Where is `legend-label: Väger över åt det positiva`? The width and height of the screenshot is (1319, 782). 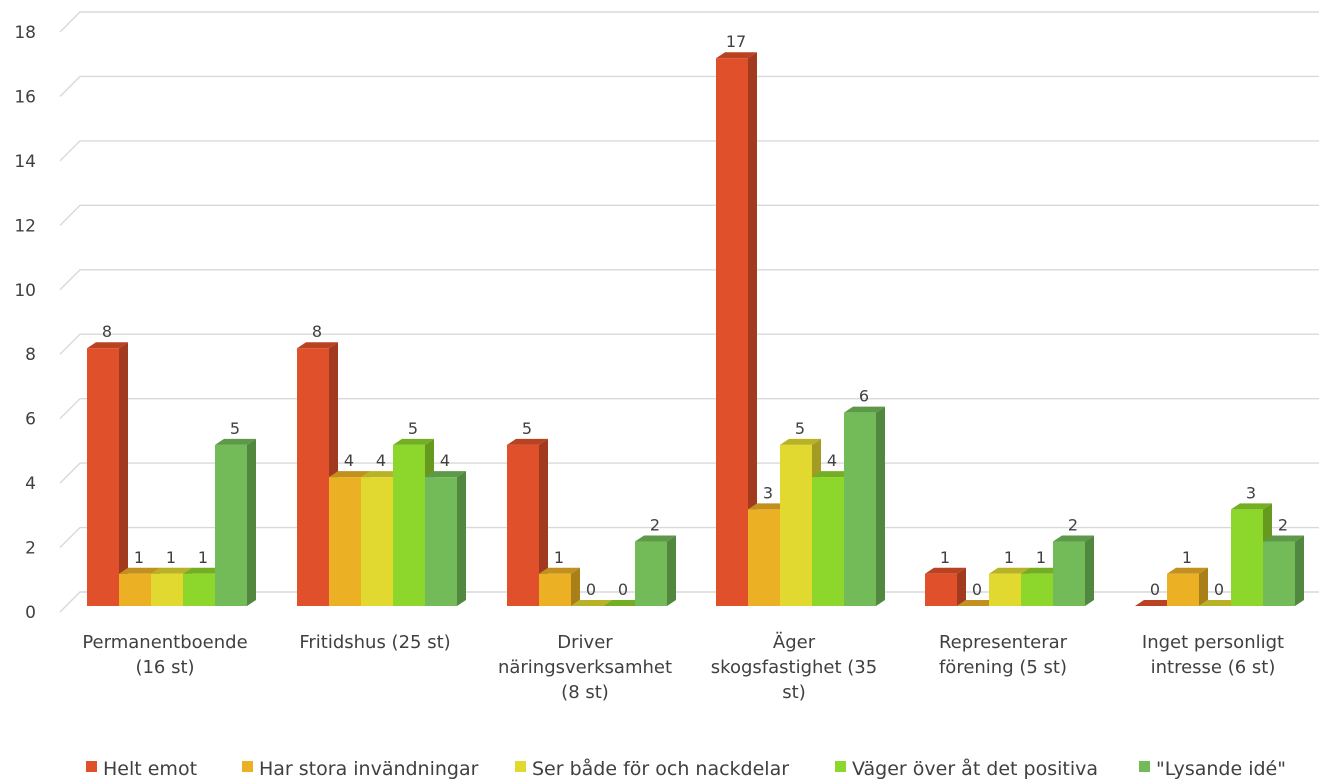 legend-label: Väger över åt det positiva is located at coordinates (975, 768).